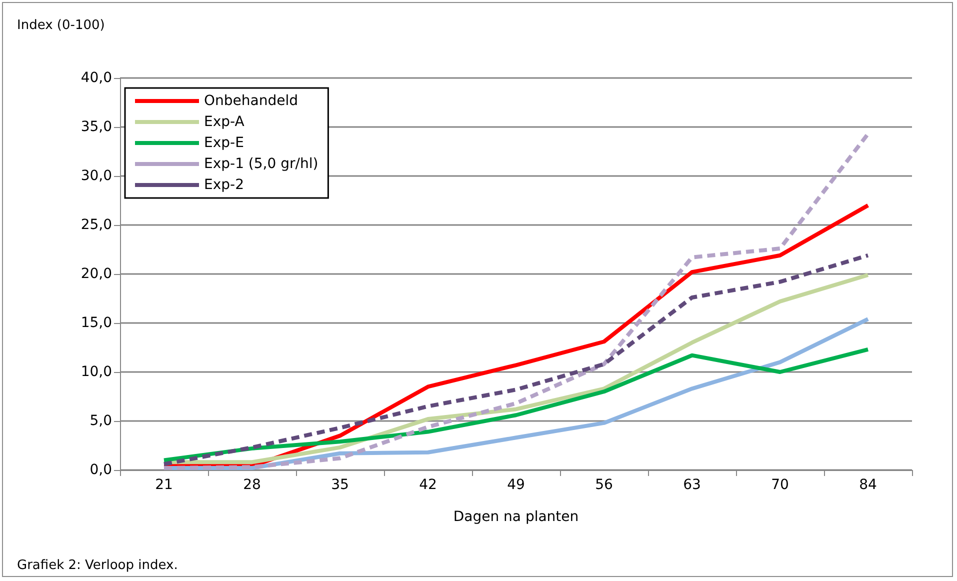 The image size is (957, 581). What do you see at coordinates (516, 517) in the screenshot?
I see `x-axis-title: Dagen na planten` at bounding box center [516, 517].